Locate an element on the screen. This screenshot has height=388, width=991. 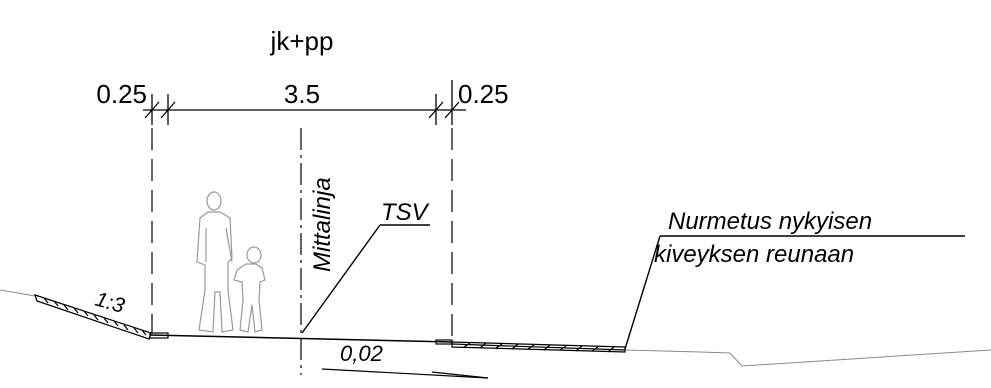
dimension-line is located at coordinates (304, 102).